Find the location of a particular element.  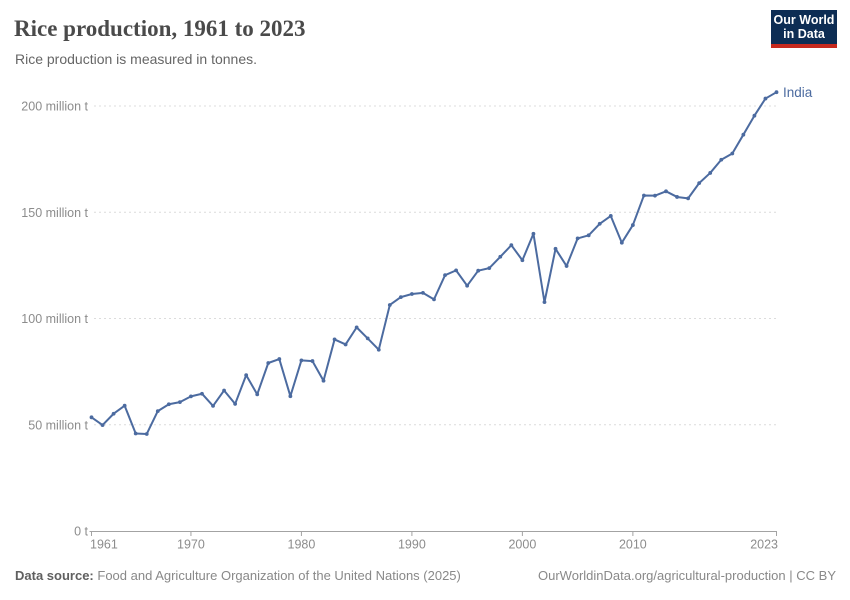

y-tick-label: 200 million t is located at coordinates (54, 107).